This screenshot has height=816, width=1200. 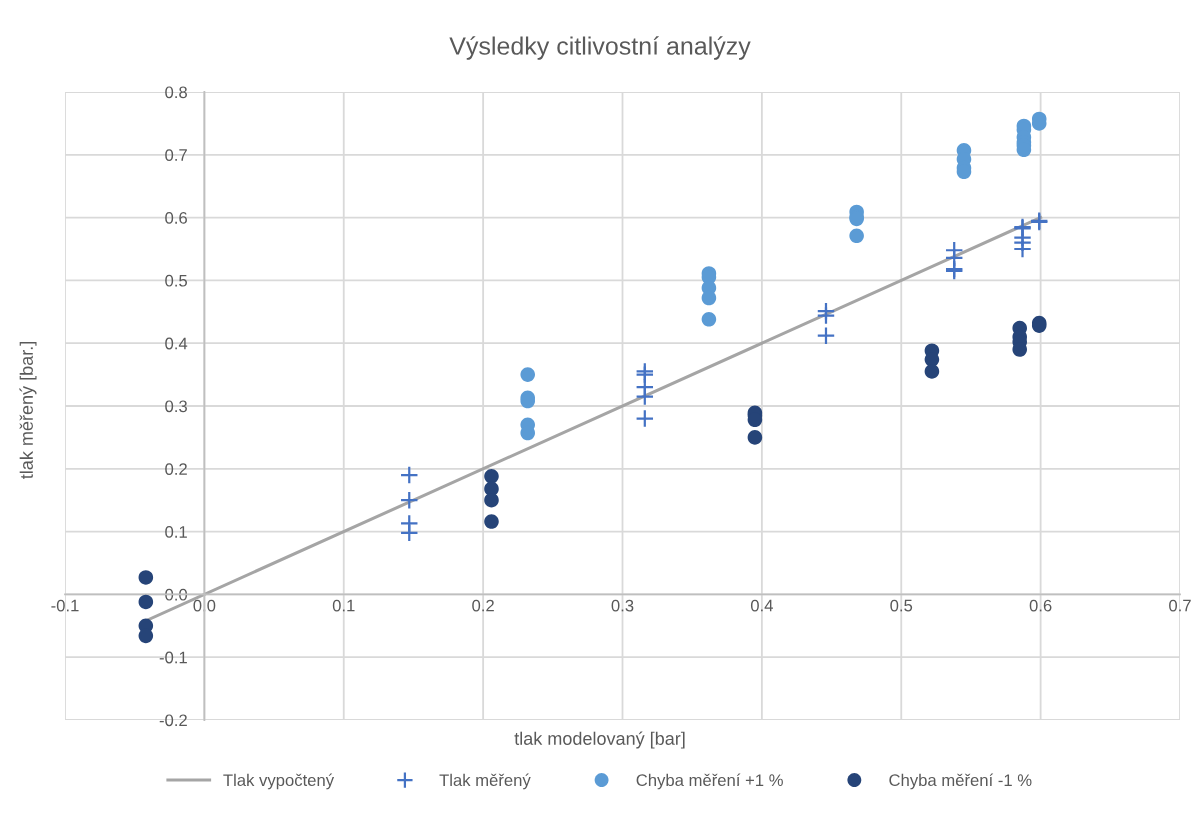 I want to click on x-tick-label: 0.1, so click(x=343, y=605).